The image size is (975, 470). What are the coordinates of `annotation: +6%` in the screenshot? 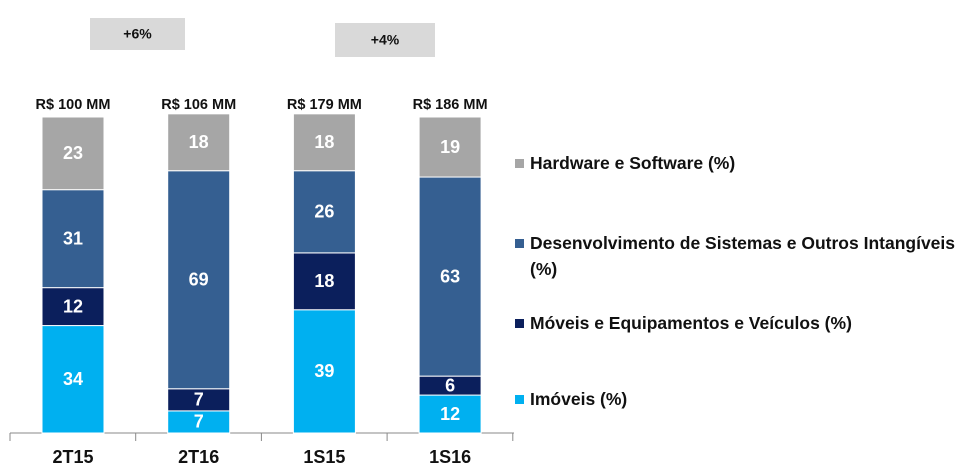 It's located at (137, 34).